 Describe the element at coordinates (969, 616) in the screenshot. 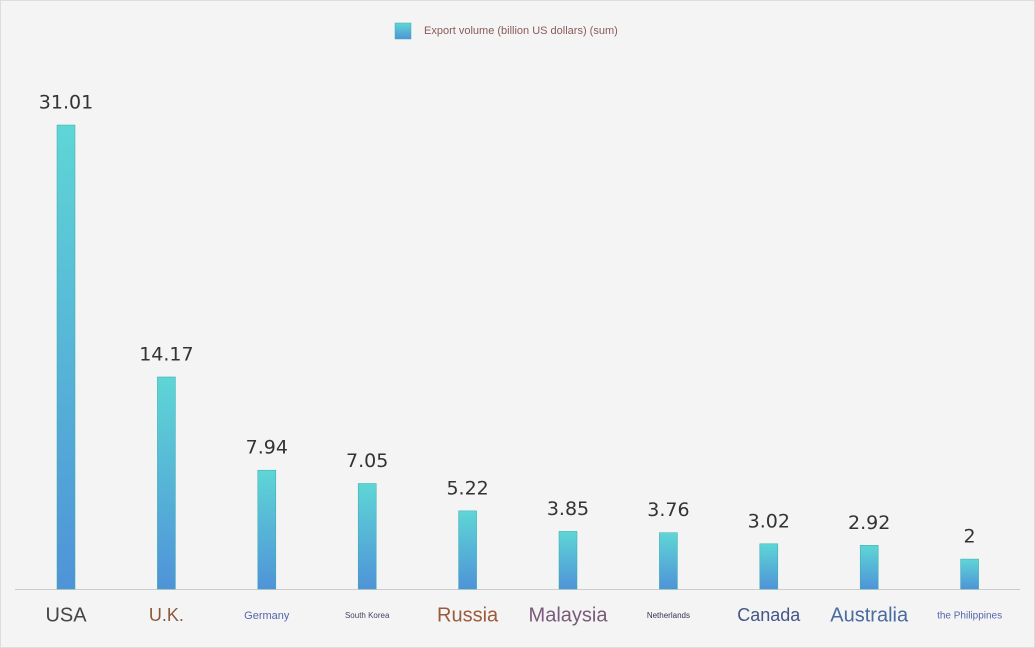

I see `x-tick-label: the Philippines` at that location.